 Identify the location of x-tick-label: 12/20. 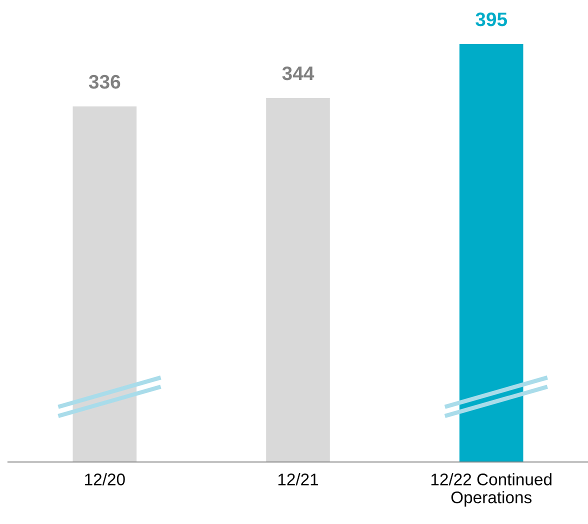
(105, 479).